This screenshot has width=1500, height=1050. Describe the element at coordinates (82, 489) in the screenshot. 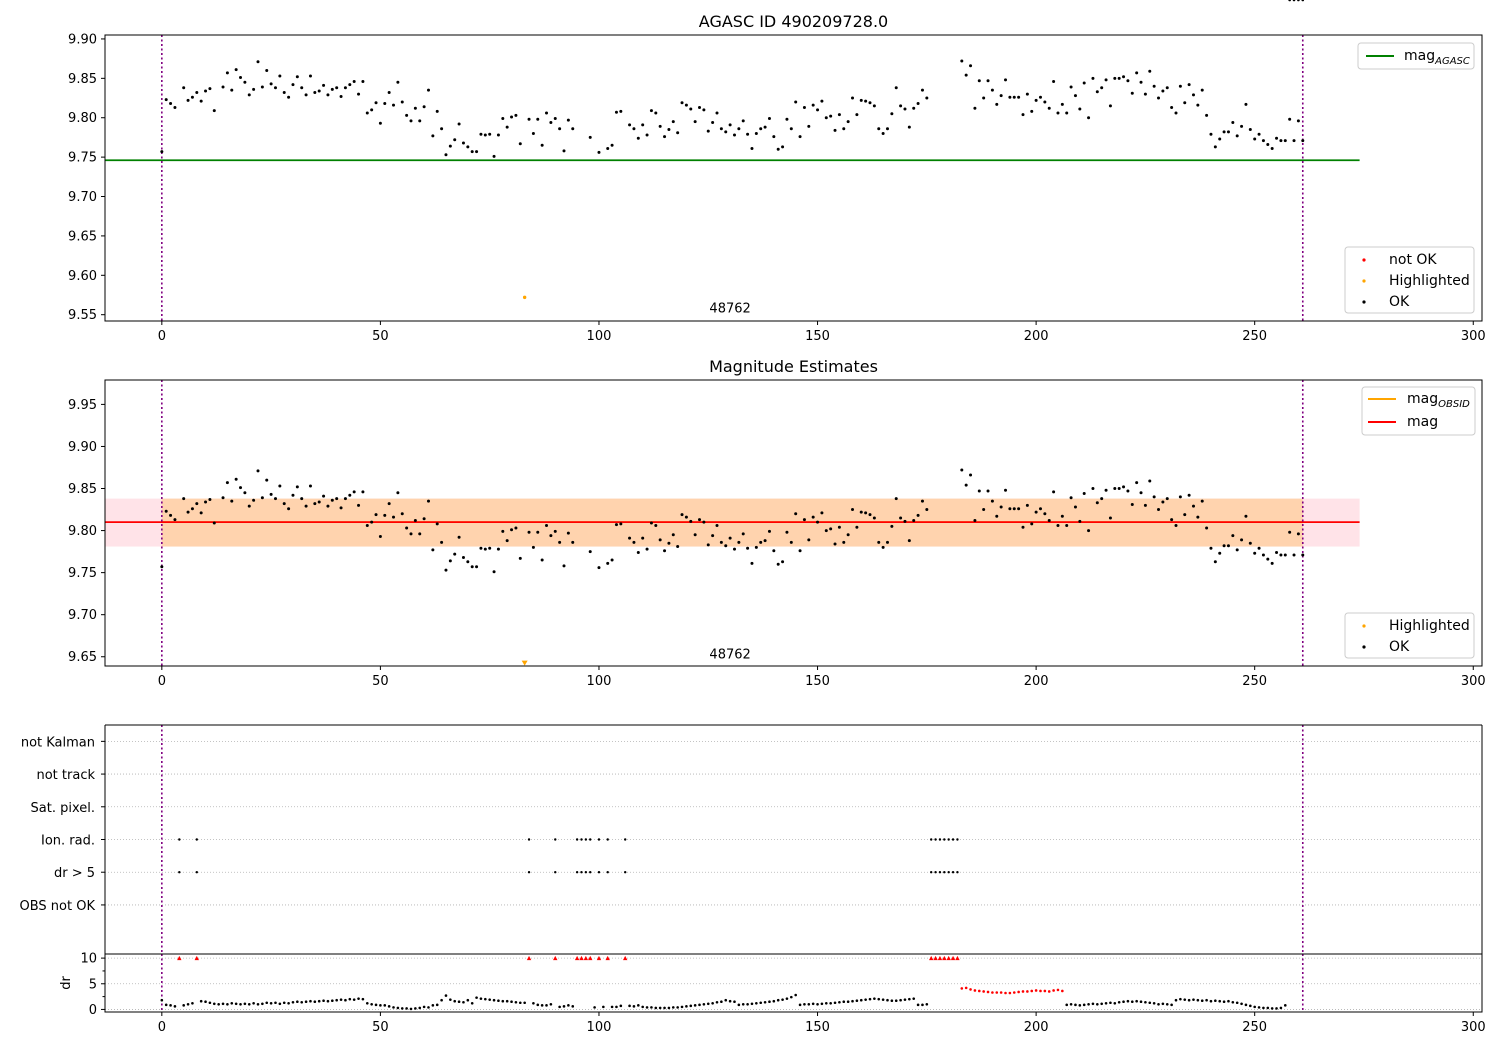

I see `p2-ytick-label: 9.85` at that location.